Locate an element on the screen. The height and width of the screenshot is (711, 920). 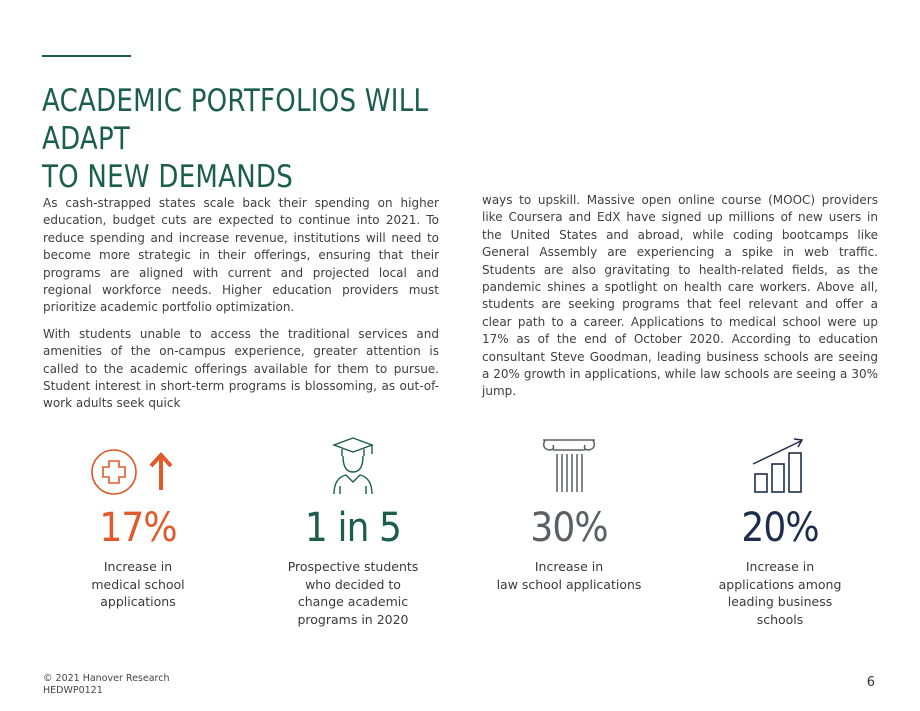
stat-value: 30% is located at coordinates (569, 528).